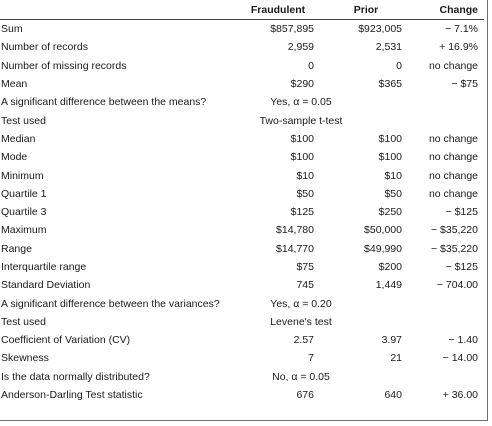  I want to click on row-fraudulent: $75, so click(305, 267).